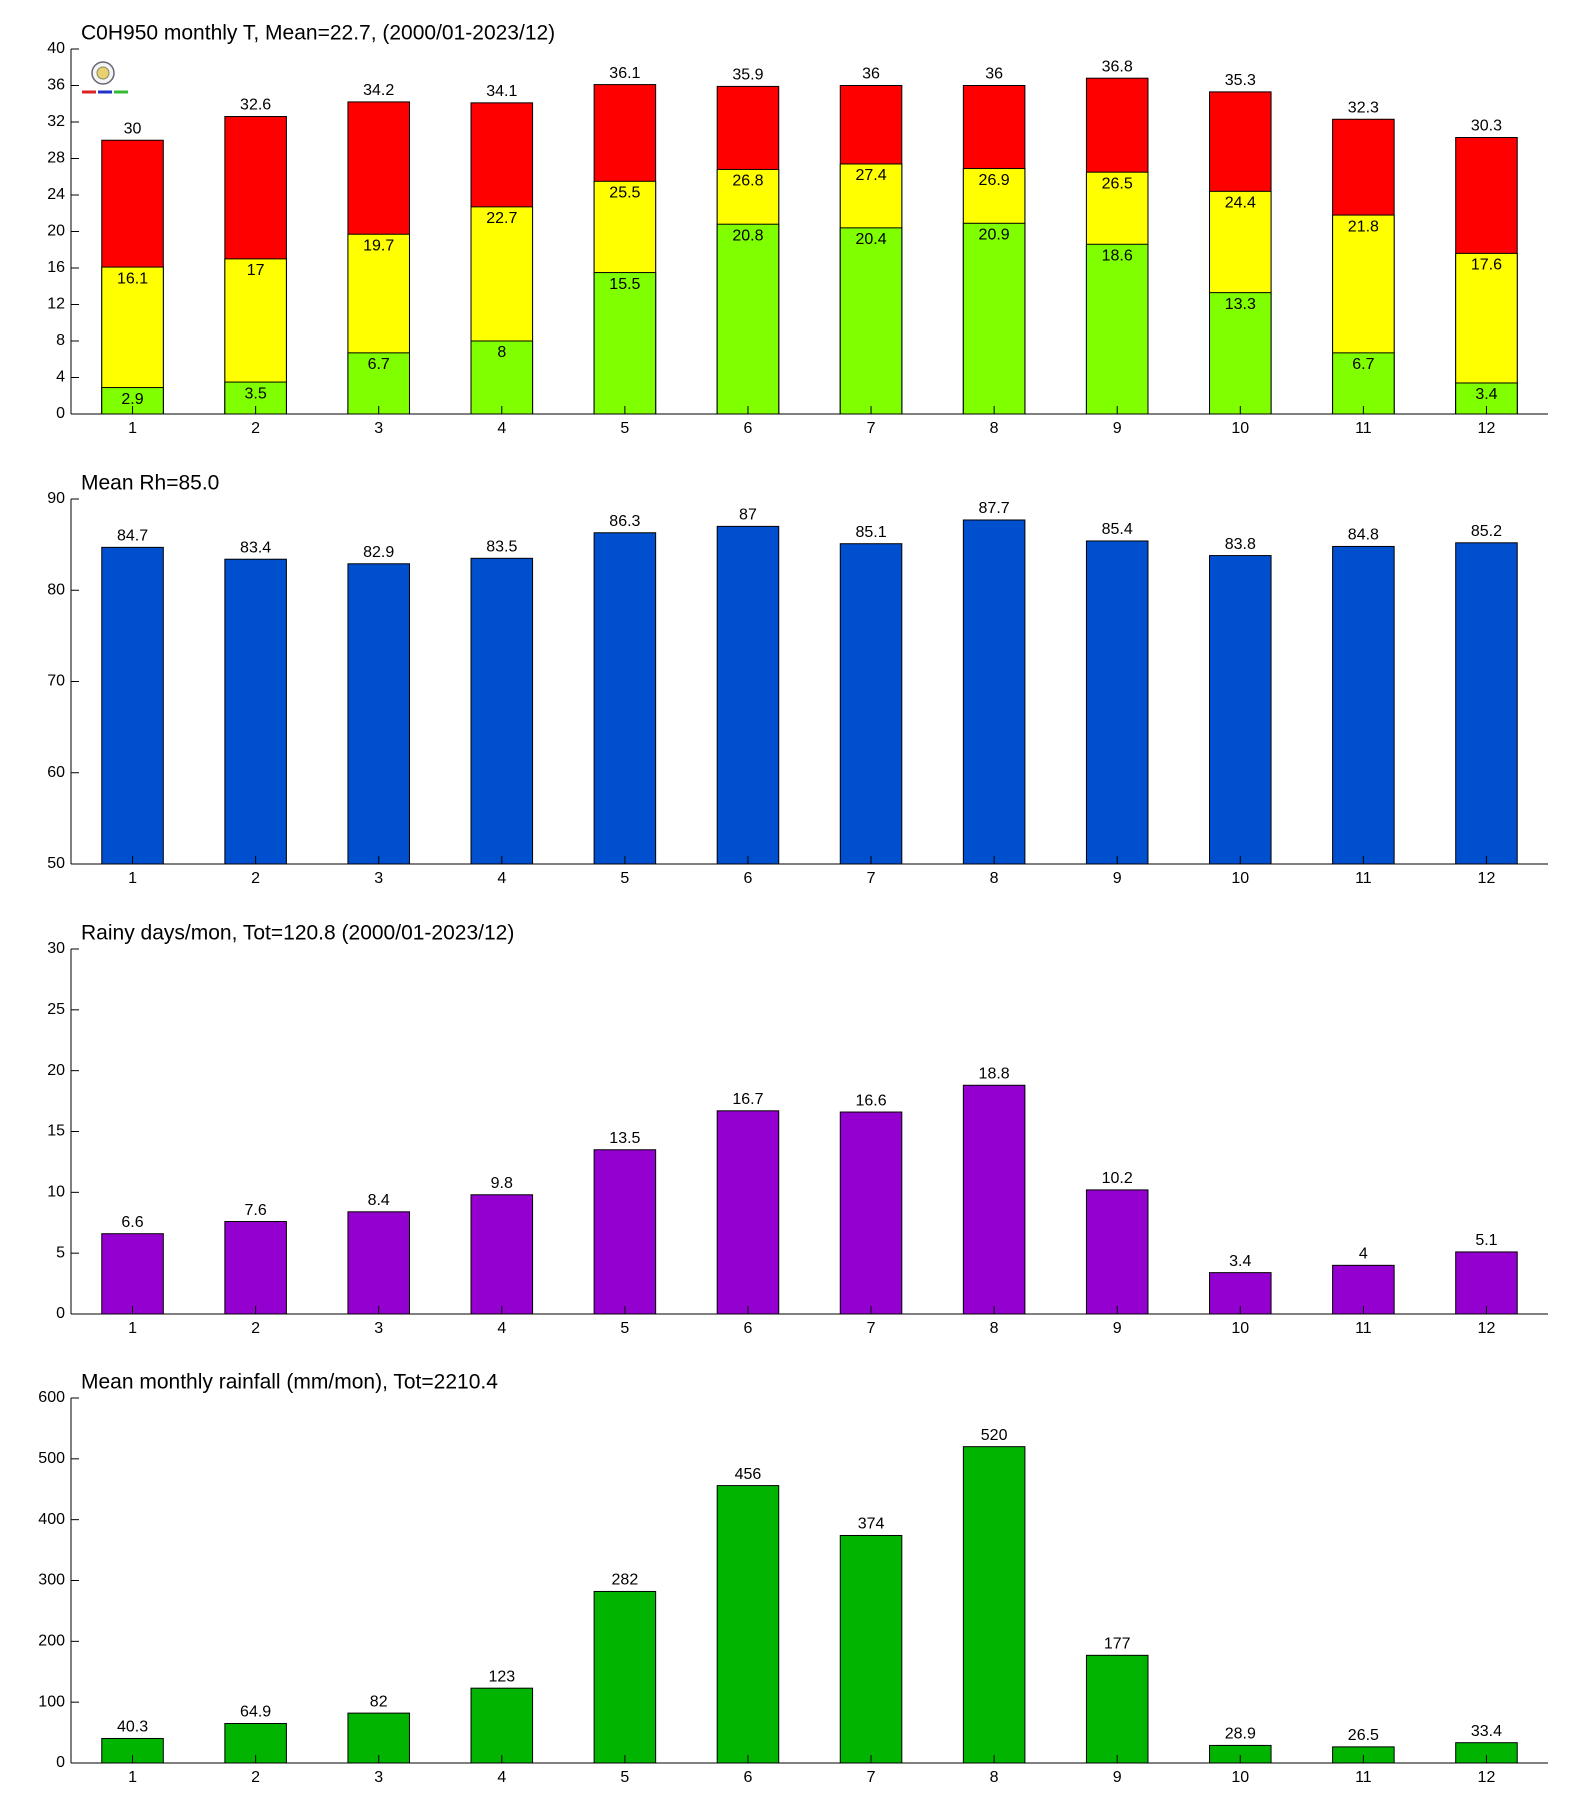  Describe the element at coordinates (256, 1210) in the screenshot. I see `value-label: 7.6` at that location.